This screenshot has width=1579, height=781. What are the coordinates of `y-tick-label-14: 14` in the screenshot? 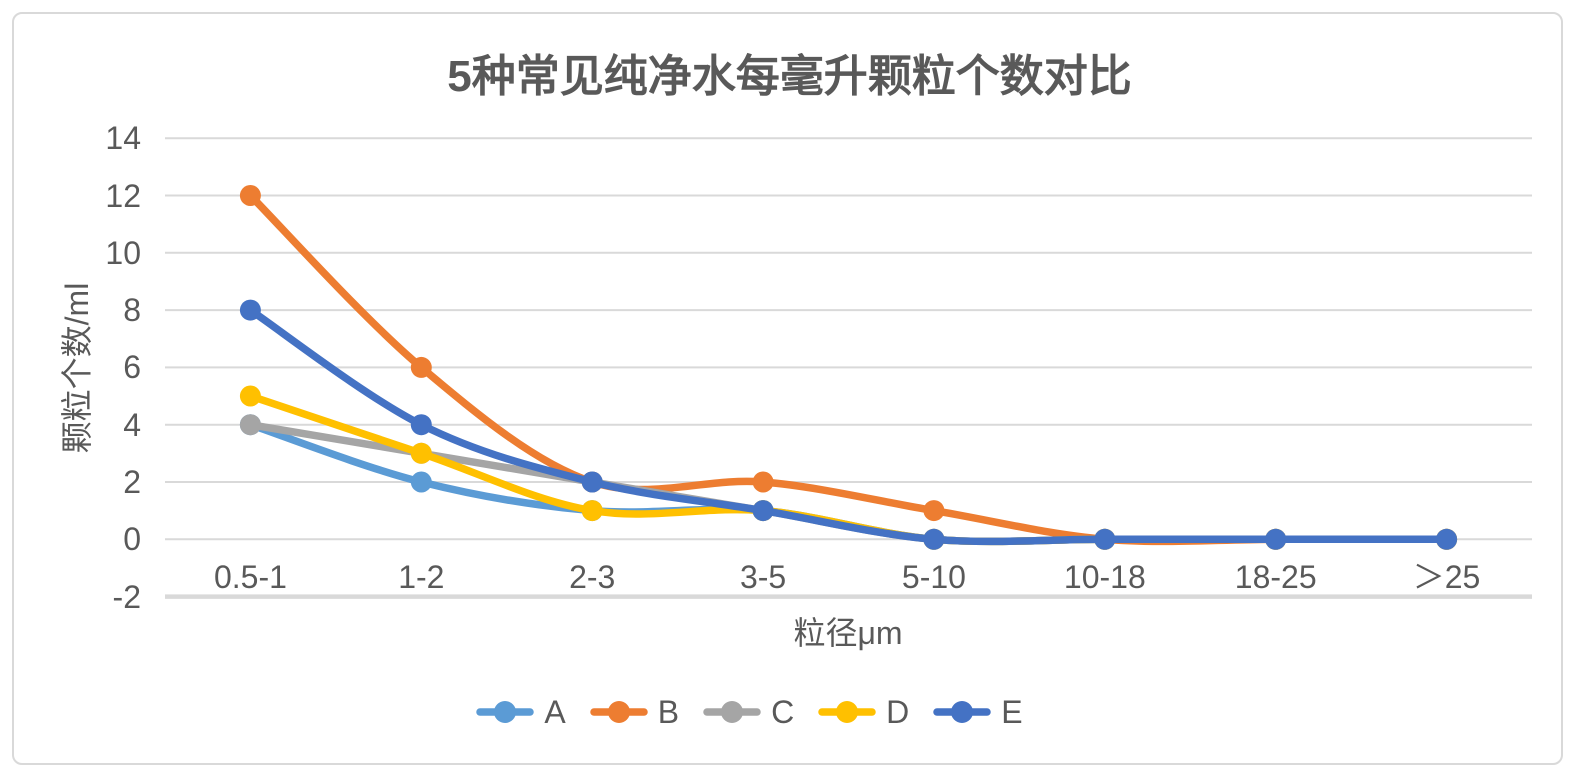 It's located at (123, 138).